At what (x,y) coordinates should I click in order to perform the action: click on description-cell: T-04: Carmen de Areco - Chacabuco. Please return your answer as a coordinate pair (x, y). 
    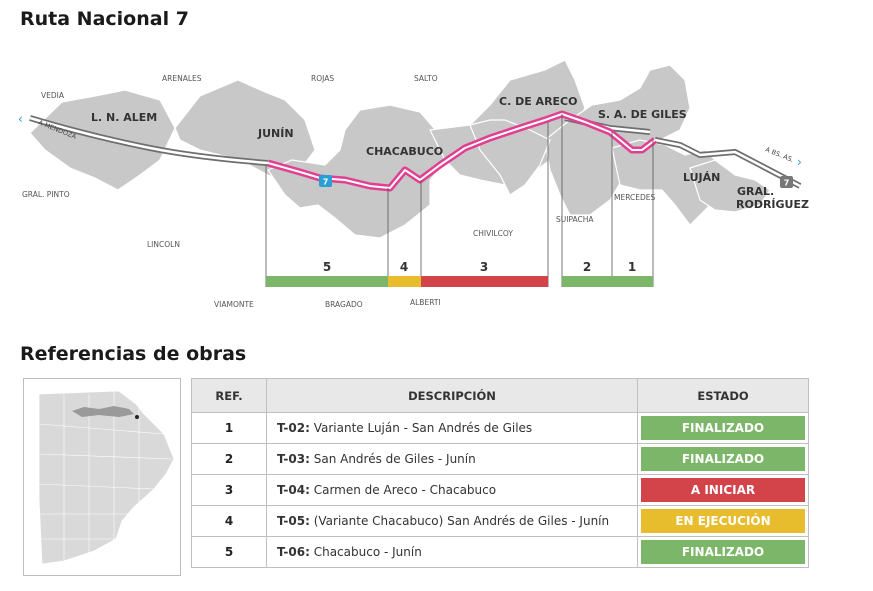
    Looking at the image, I should click on (452, 490).